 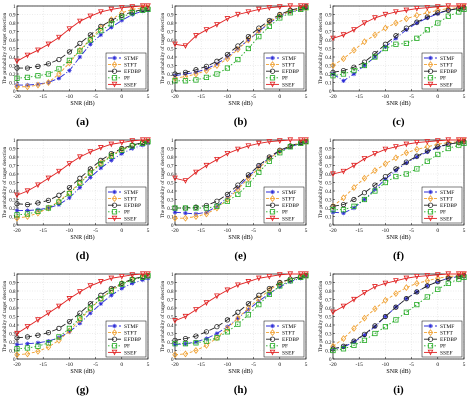 What do you see at coordinates (83, 256) in the screenshot?
I see `panel-label: (d)` at bounding box center [83, 256].